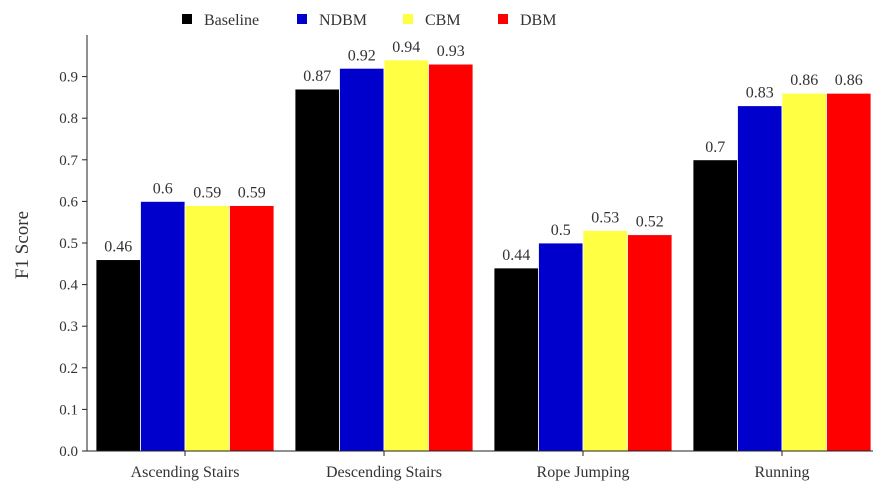  What do you see at coordinates (650, 222) in the screenshot?
I see `data-label: 0.52` at bounding box center [650, 222].